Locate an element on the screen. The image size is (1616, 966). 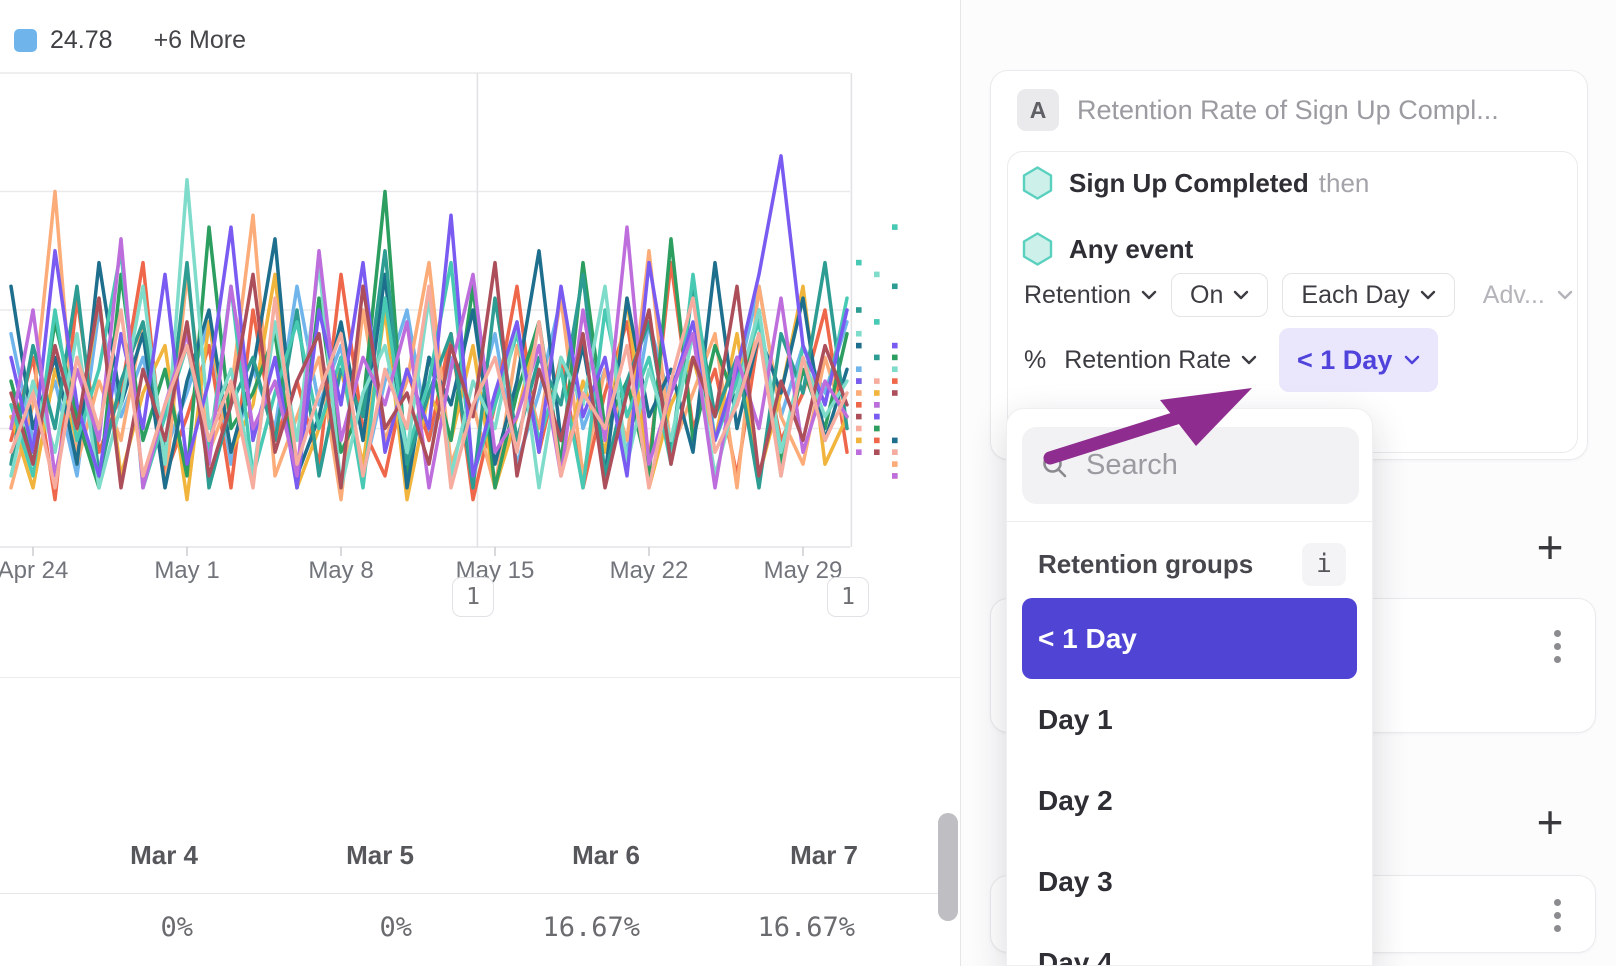
search-box is located at coordinates (1190, 465).